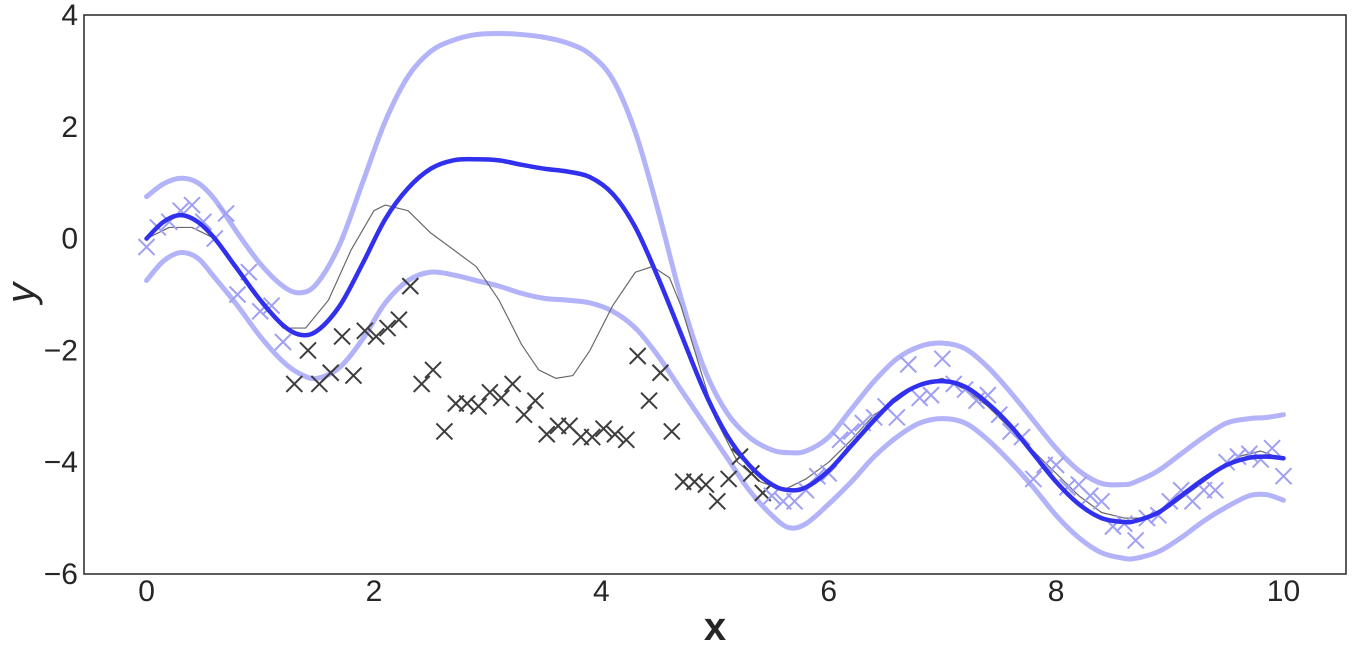 This screenshot has height=646, width=1353. I want to click on y-tick-label: 4, so click(69, 16).